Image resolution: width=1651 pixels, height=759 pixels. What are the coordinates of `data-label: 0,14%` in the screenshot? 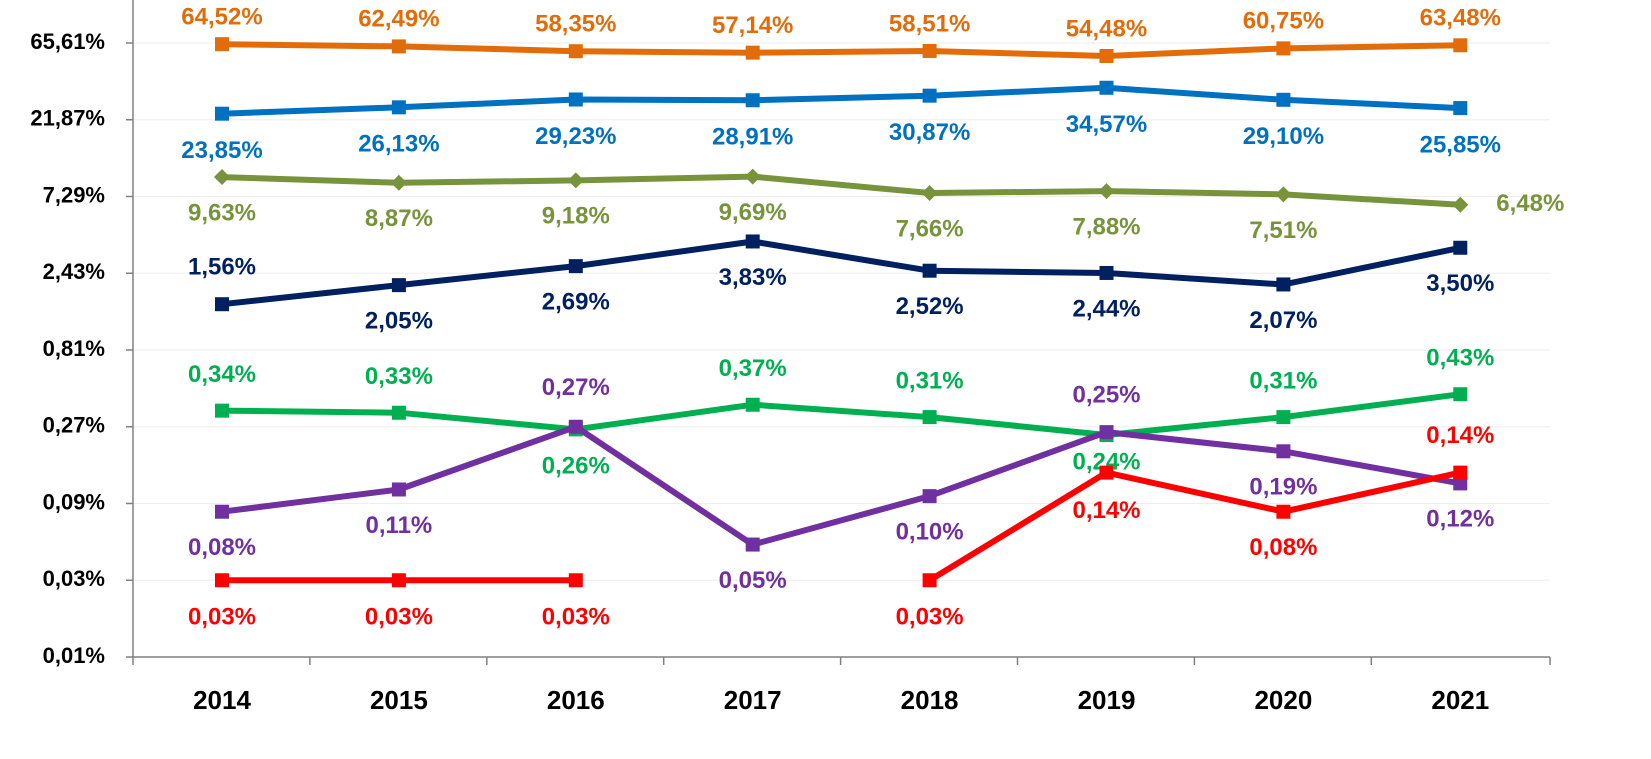 It's located at (1106, 510).